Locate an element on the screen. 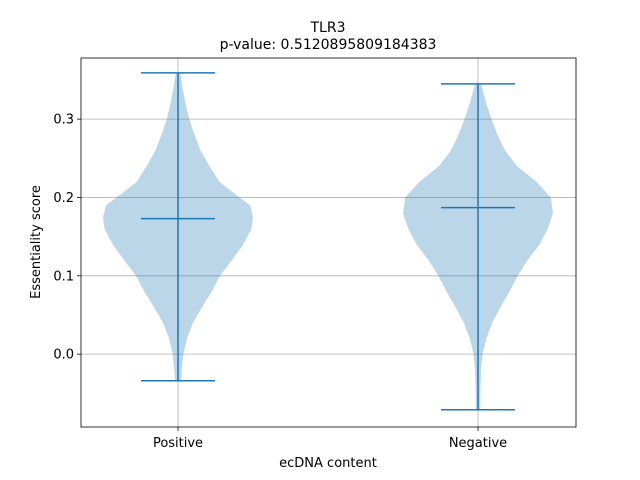  x-axis-label: ecDNA content is located at coordinates (328, 463).